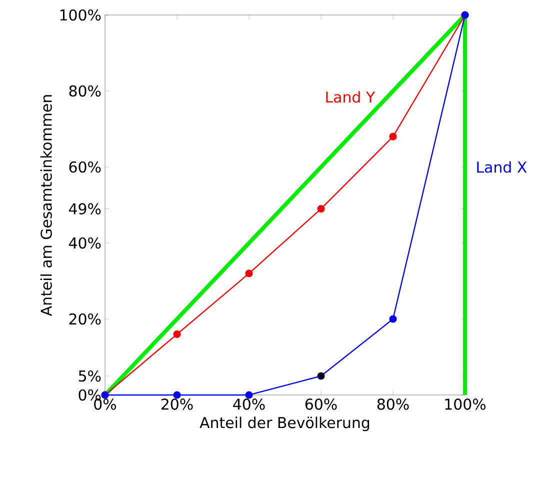  I want to click on x-axis-title: Anteil der Bevölkerung, so click(285, 424).